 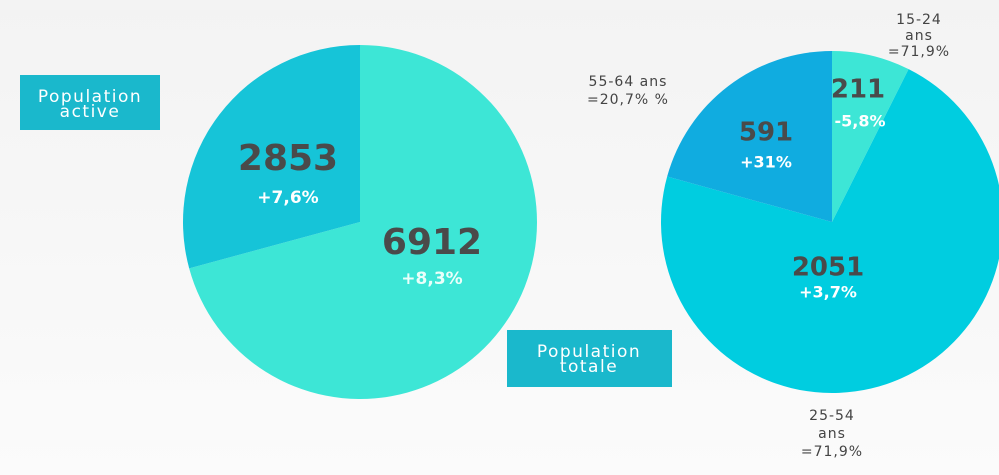 What do you see at coordinates (589, 367) in the screenshot?
I see `category-label: totale` at bounding box center [589, 367].